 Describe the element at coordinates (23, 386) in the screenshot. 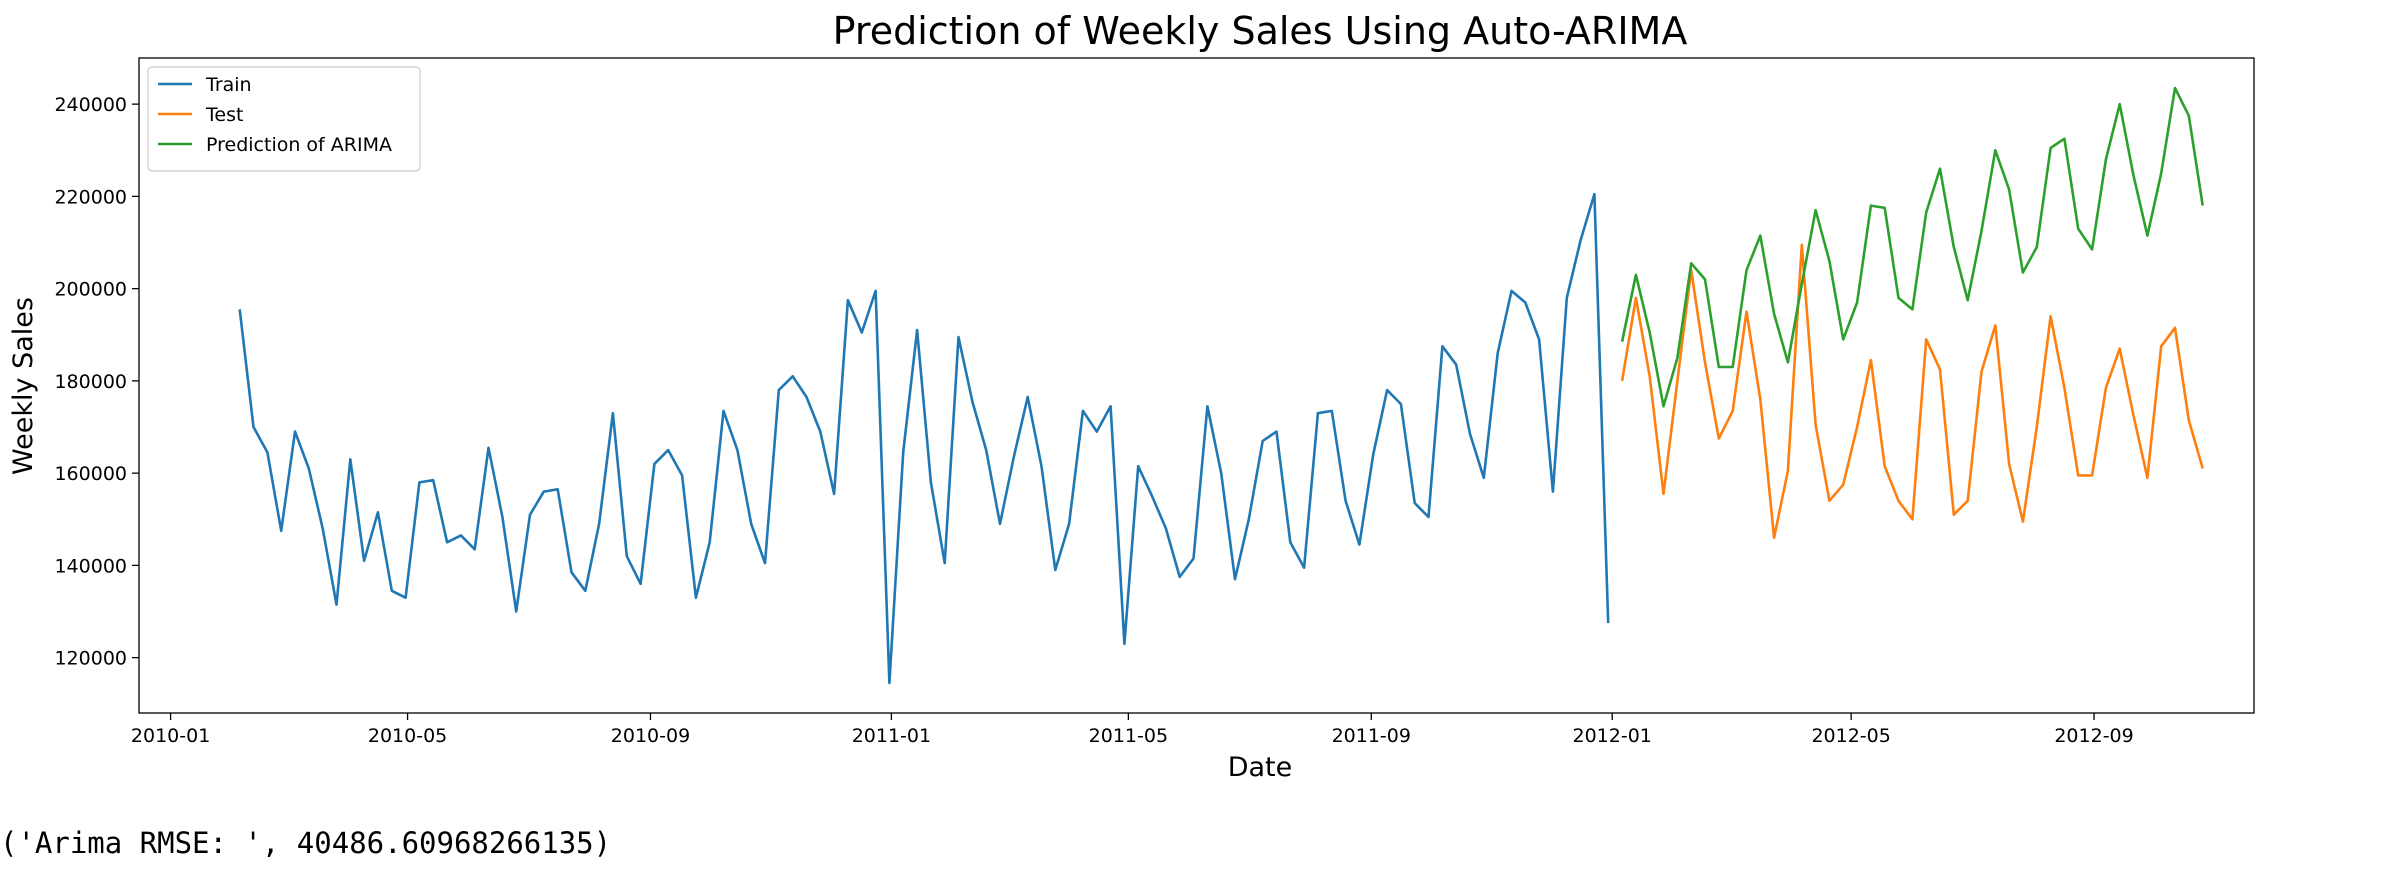

I see `y-axis-label: Weekly Sales` at that location.